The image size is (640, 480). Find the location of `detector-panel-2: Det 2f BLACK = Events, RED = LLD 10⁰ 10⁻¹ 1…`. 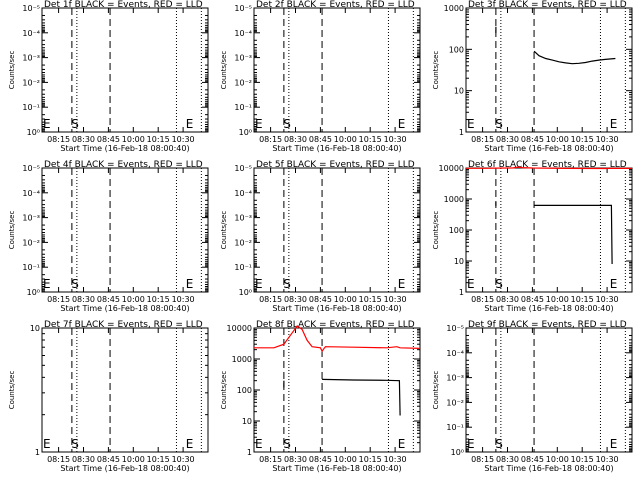

detector-panel-2: Det 2f BLACK = Events, RED = LLD 10⁰ 10⁻¹ 1… is located at coordinates (320, 76).